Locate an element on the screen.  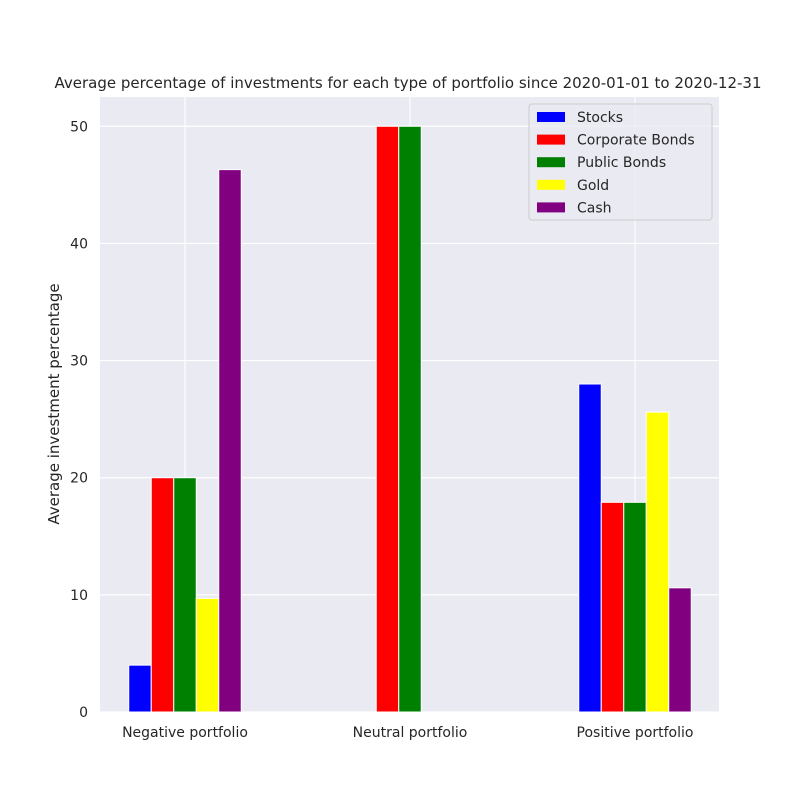
x-tick-label: Negative portfolio is located at coordinates (185, 733).